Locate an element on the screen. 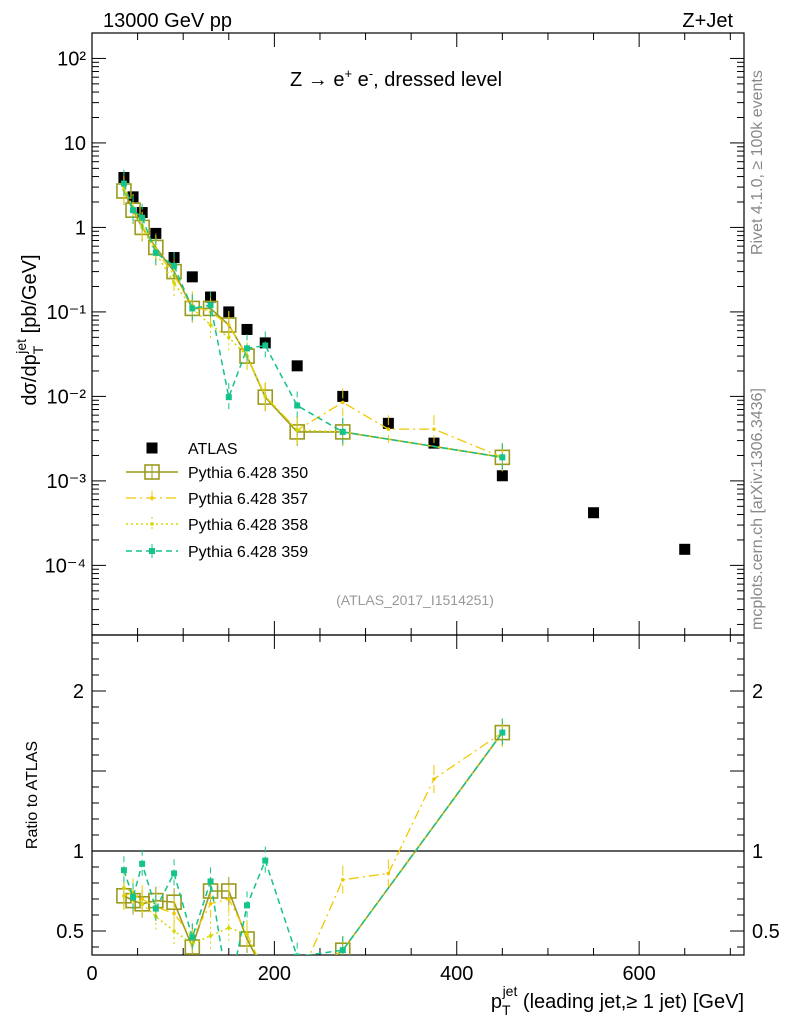  main-y-axis-label: dσ/dpTjet [pb/GeV] is located at coordinates (29, 329).